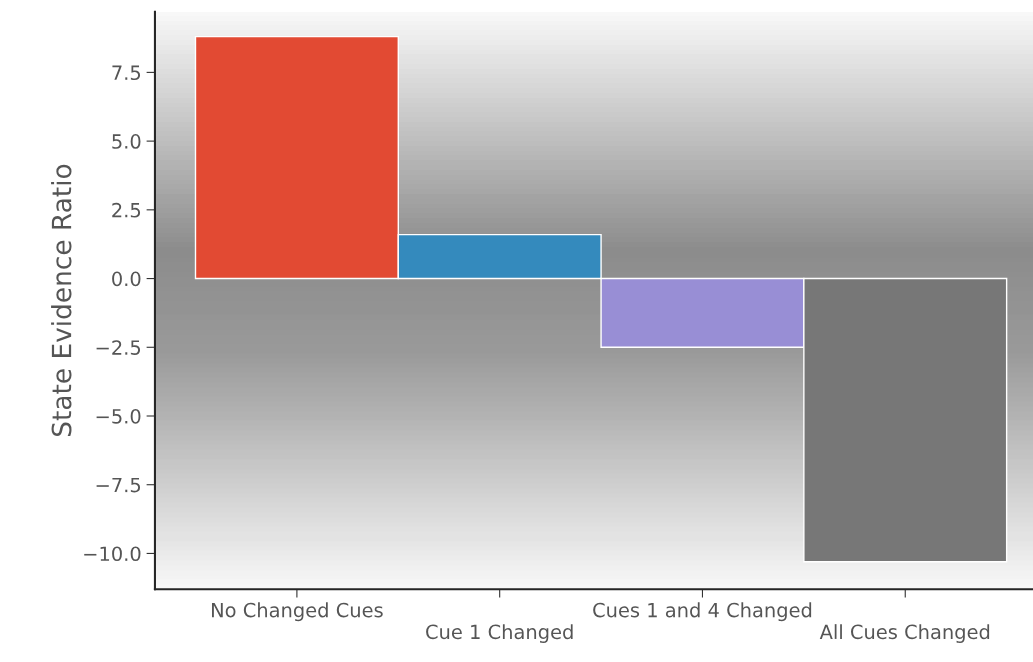  Describe the element at coordinates (112, 554) in the screenshot. I see `y-tick-label: −10.0` at that location.